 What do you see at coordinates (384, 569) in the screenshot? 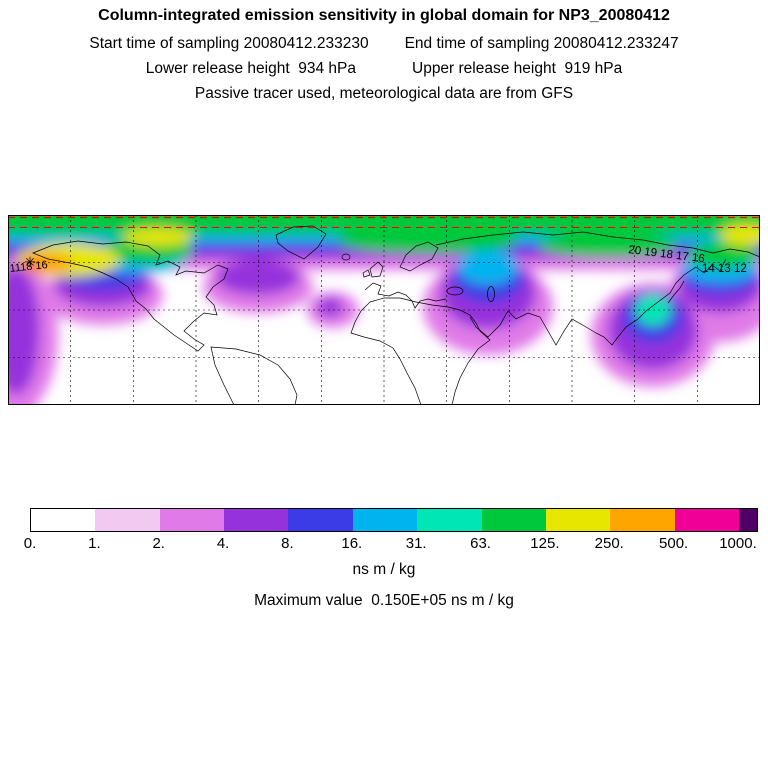
I see `colorbar-unit-label: ns m / kg` at bounding box center [384, 569].